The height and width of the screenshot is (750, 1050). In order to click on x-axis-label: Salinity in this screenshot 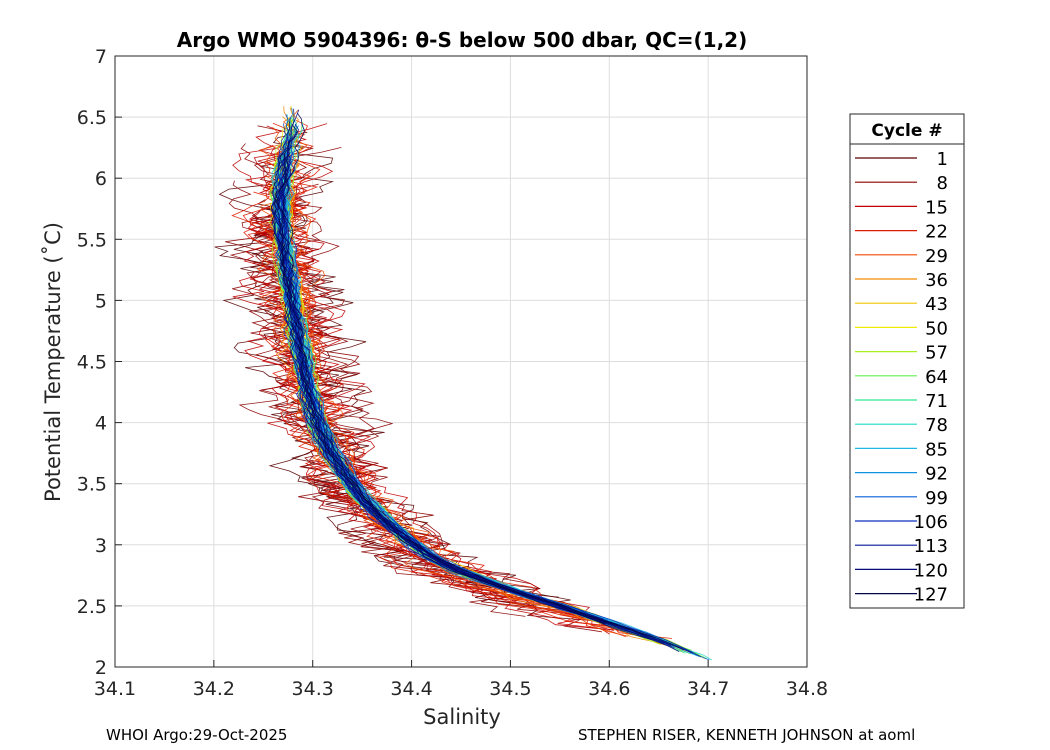, I will do `click(462, 717)`.